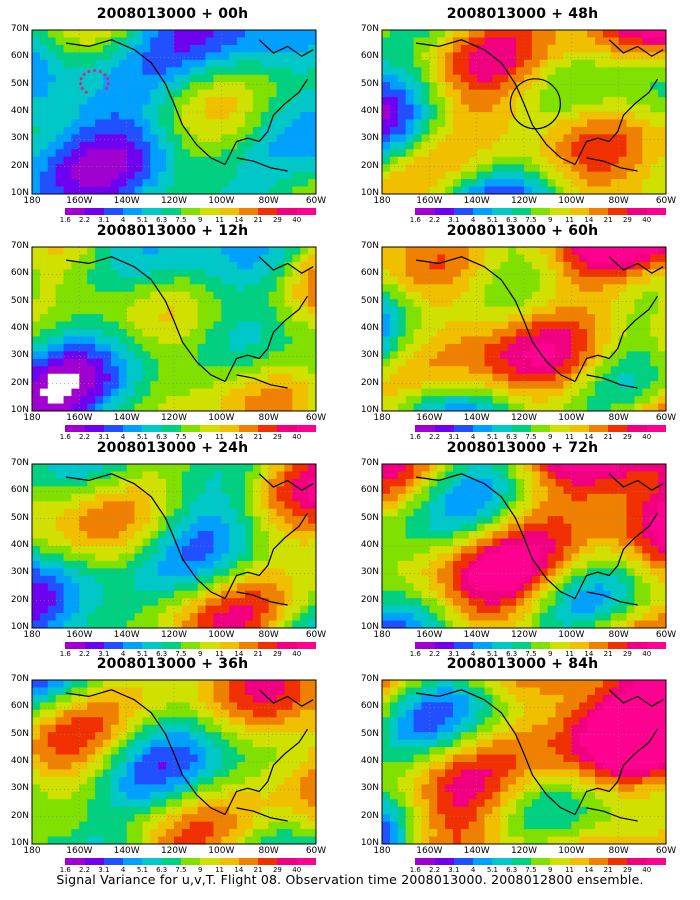 Image resolution: width=700 pixels, height=900 pixels. I want to click on colorbar-label: 29, so click(627, 220).